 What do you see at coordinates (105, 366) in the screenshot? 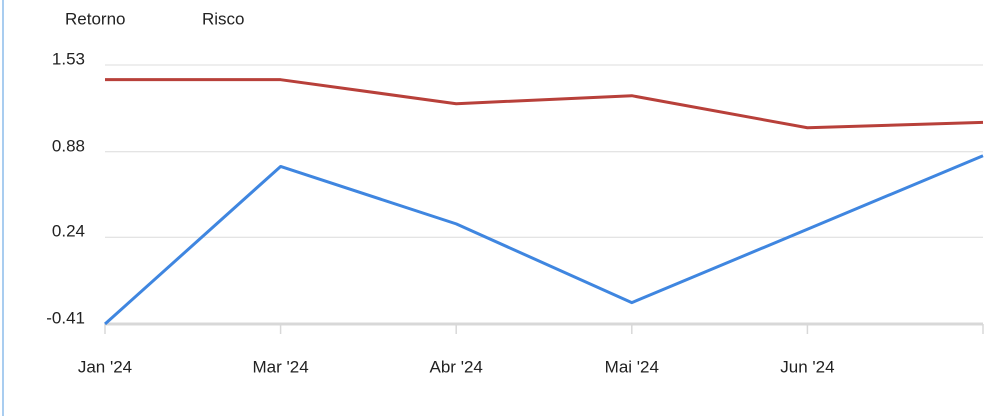
I see `x-tick-label: Jan '24` at bounding box center [105, 366].